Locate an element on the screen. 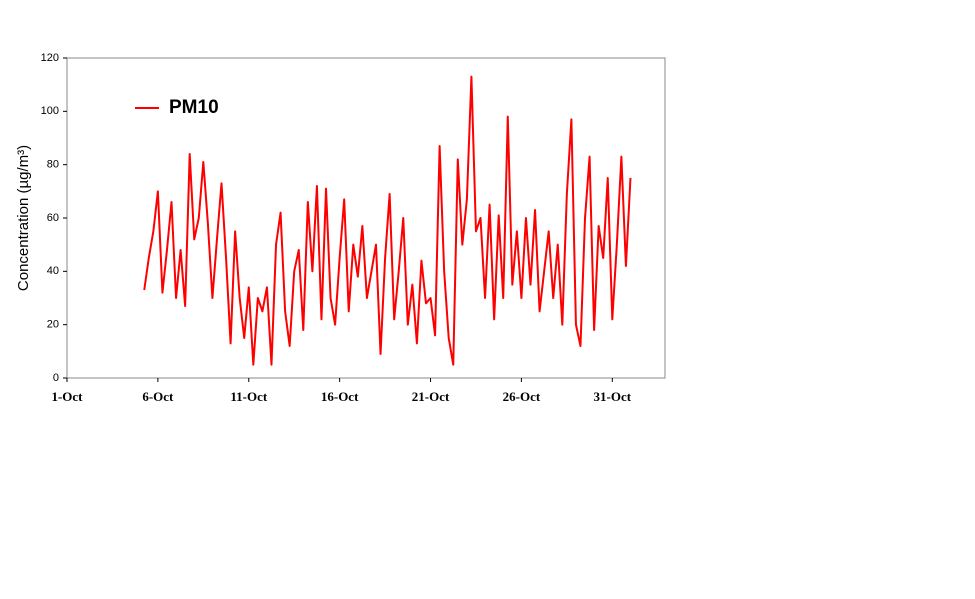 This screenshot has width=975, height=599. y-tick-label: 80 is located at coordinates (53, 165).